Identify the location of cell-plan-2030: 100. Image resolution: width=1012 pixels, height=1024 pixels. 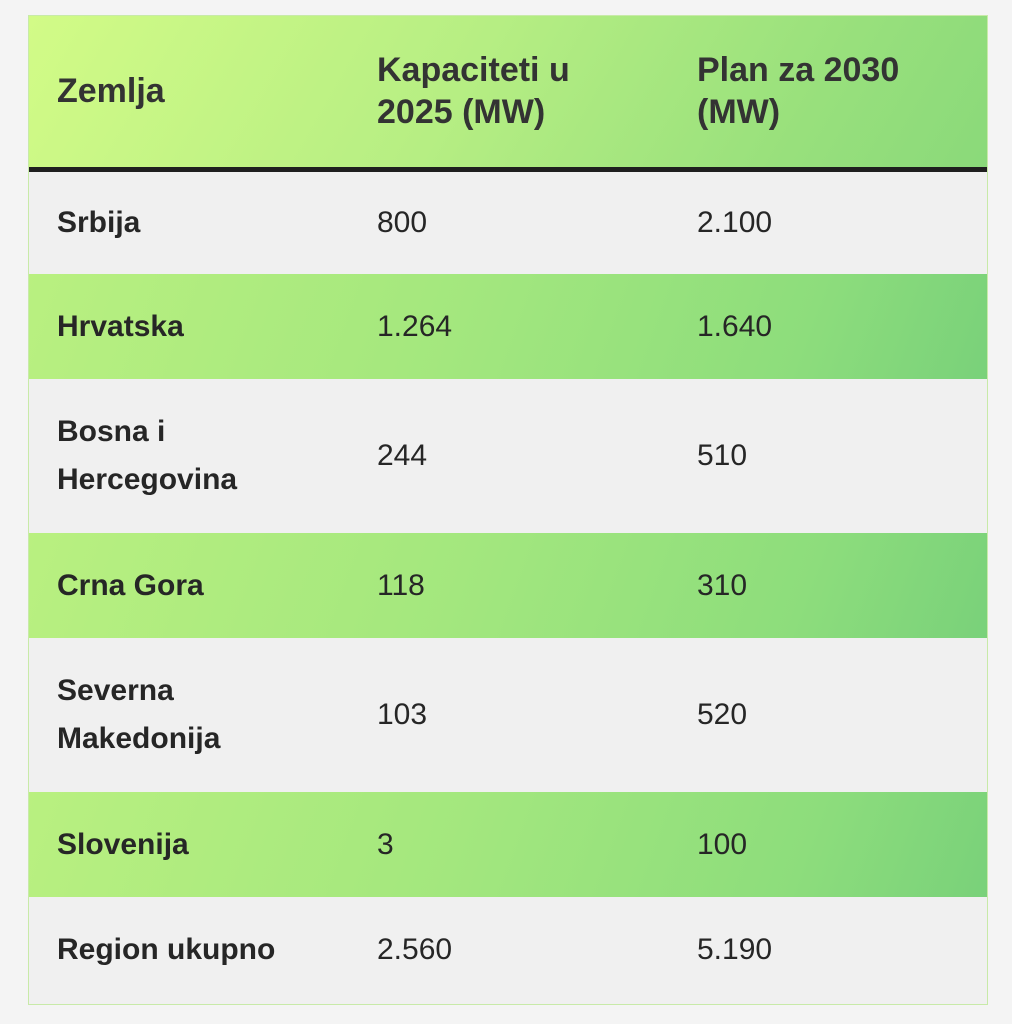
(722, 844).